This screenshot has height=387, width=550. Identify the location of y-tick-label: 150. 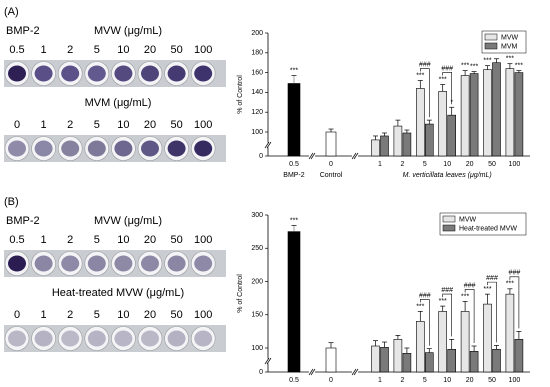
(257, 315).